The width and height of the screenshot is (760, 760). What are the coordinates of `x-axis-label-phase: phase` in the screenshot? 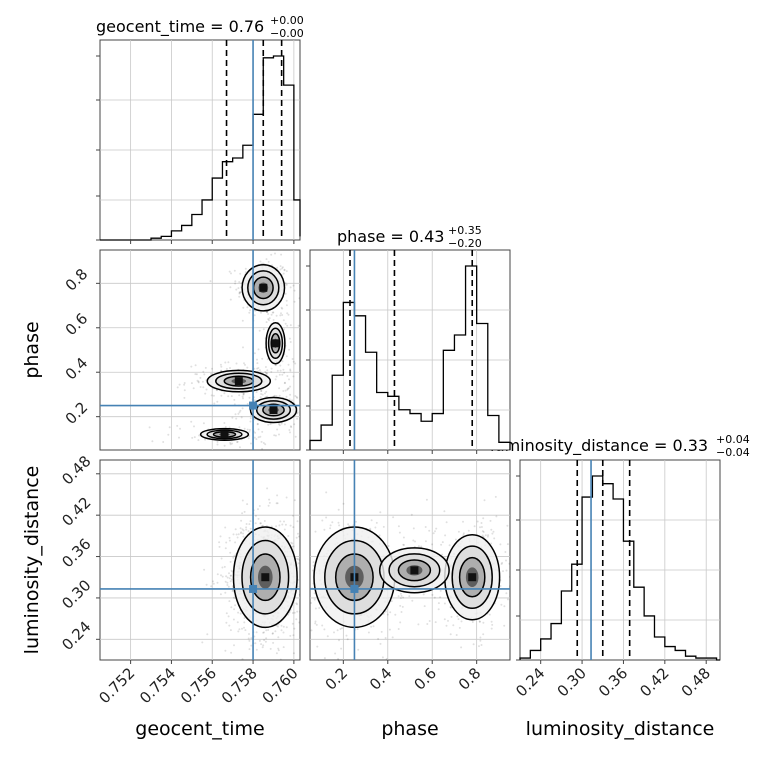 It's located at (409, 729).